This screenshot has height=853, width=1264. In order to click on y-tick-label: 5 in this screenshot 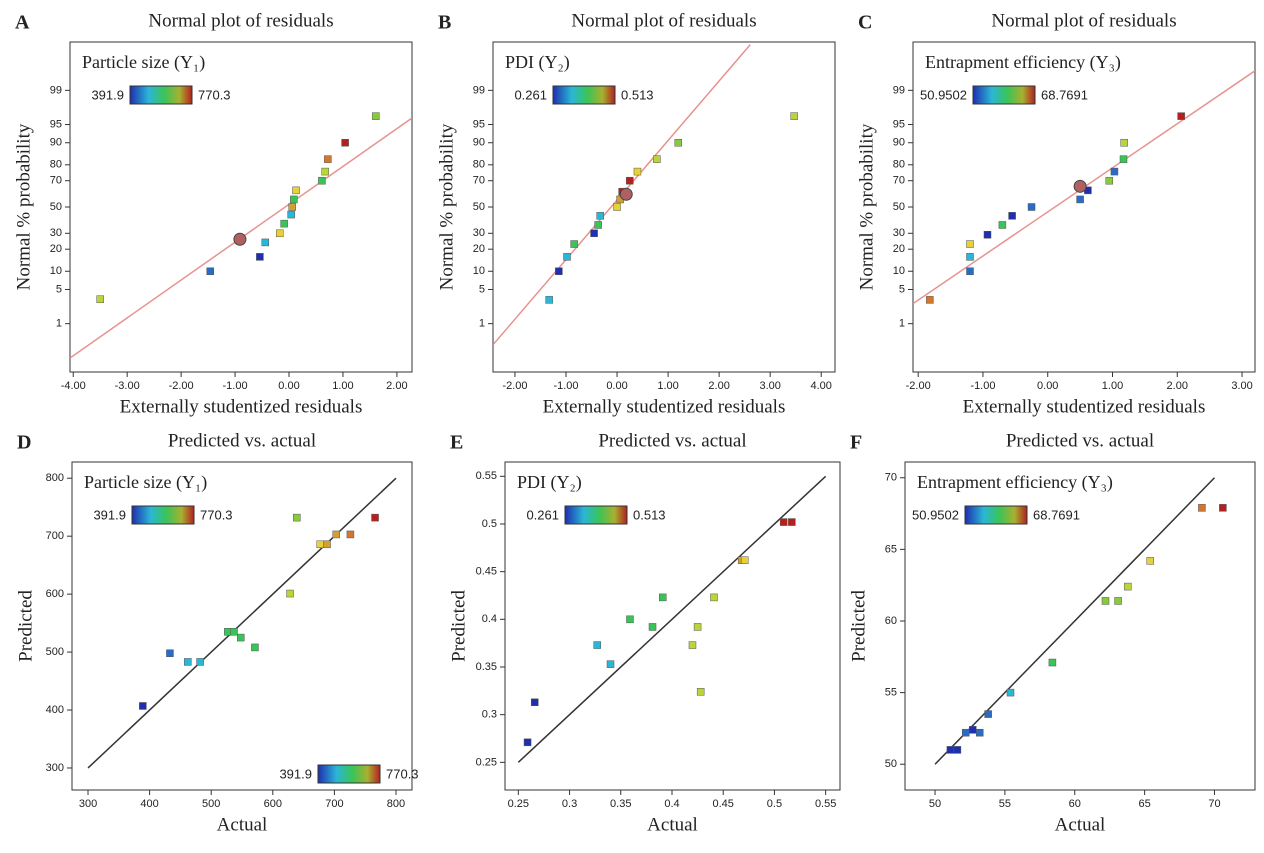, I will do `click(59, 289)`.